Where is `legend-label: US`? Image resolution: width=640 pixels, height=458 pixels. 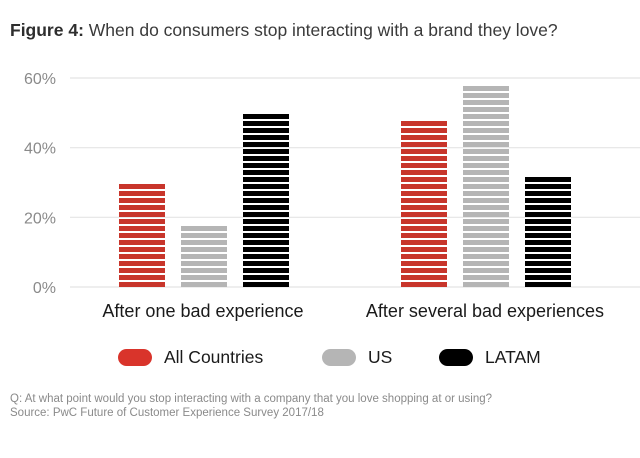
legend-label: US is located at coordinates (380, 357).